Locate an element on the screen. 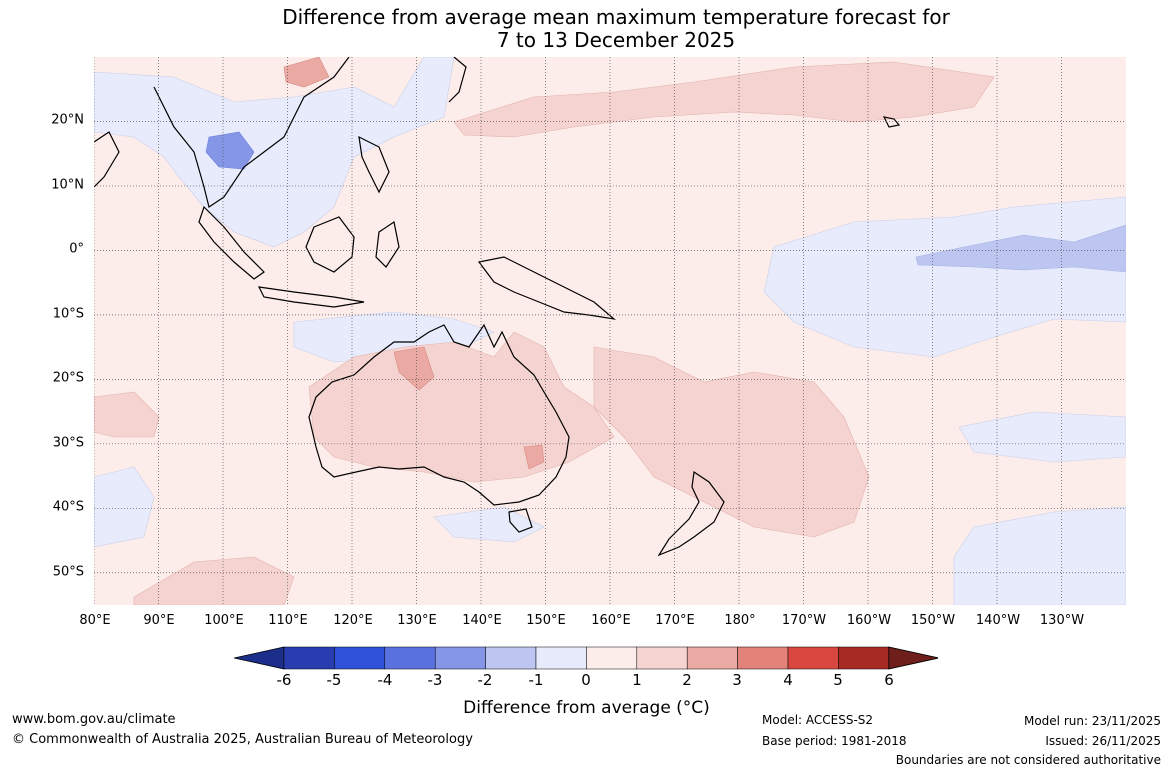  colorbar-tick-minus6: -6 is located at coordinates (284, 680).